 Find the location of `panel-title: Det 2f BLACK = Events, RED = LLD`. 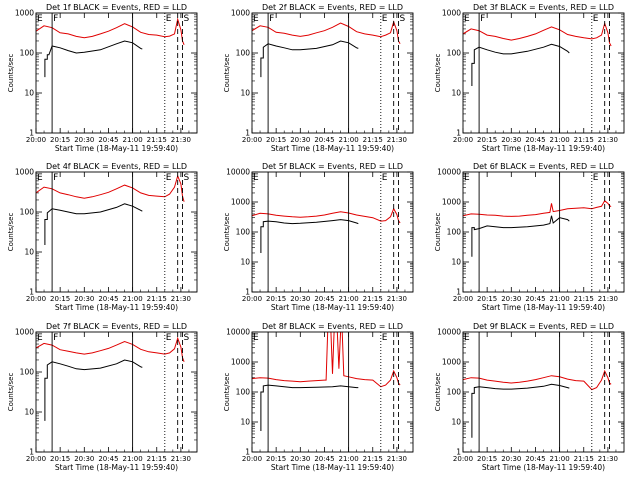

panel-title: Det 2f BLACK = Events, RED = LLD is located at coordinates (332, 7).